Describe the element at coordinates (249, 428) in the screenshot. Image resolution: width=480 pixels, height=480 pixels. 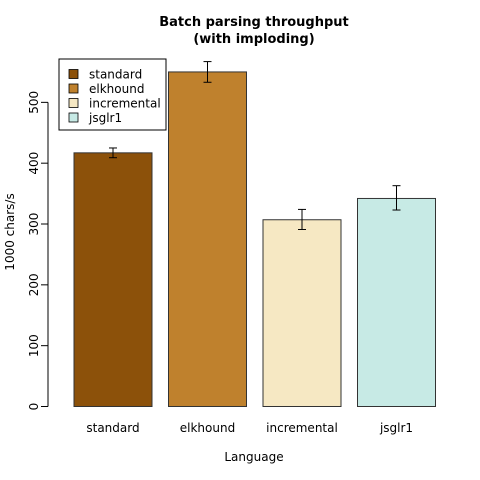
I see `x-axis: standard elkhound incremental jsglr1` at that location.